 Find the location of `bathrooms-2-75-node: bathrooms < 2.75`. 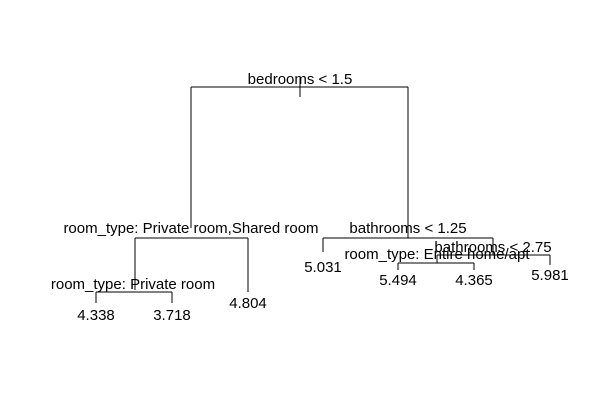

bathrooms-2-75-node: bathrooms < 2.75 is located at coordinates (493, 252).